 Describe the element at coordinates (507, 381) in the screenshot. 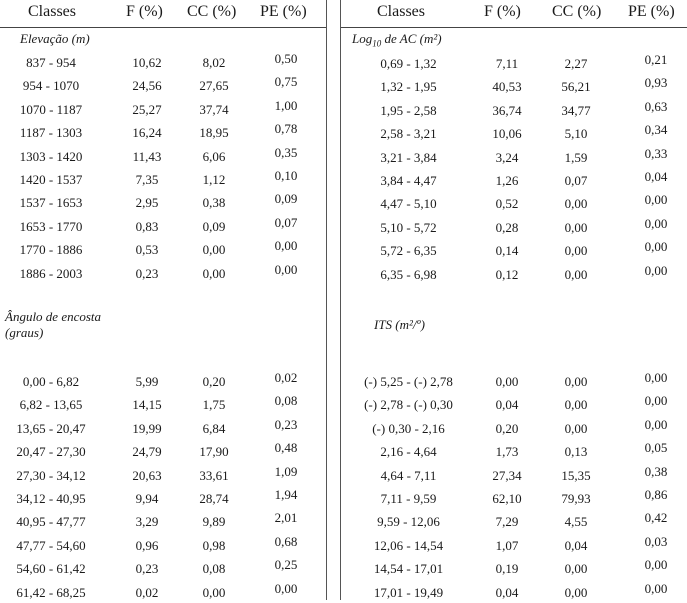

I see `cell-f: 0,00` at that location.